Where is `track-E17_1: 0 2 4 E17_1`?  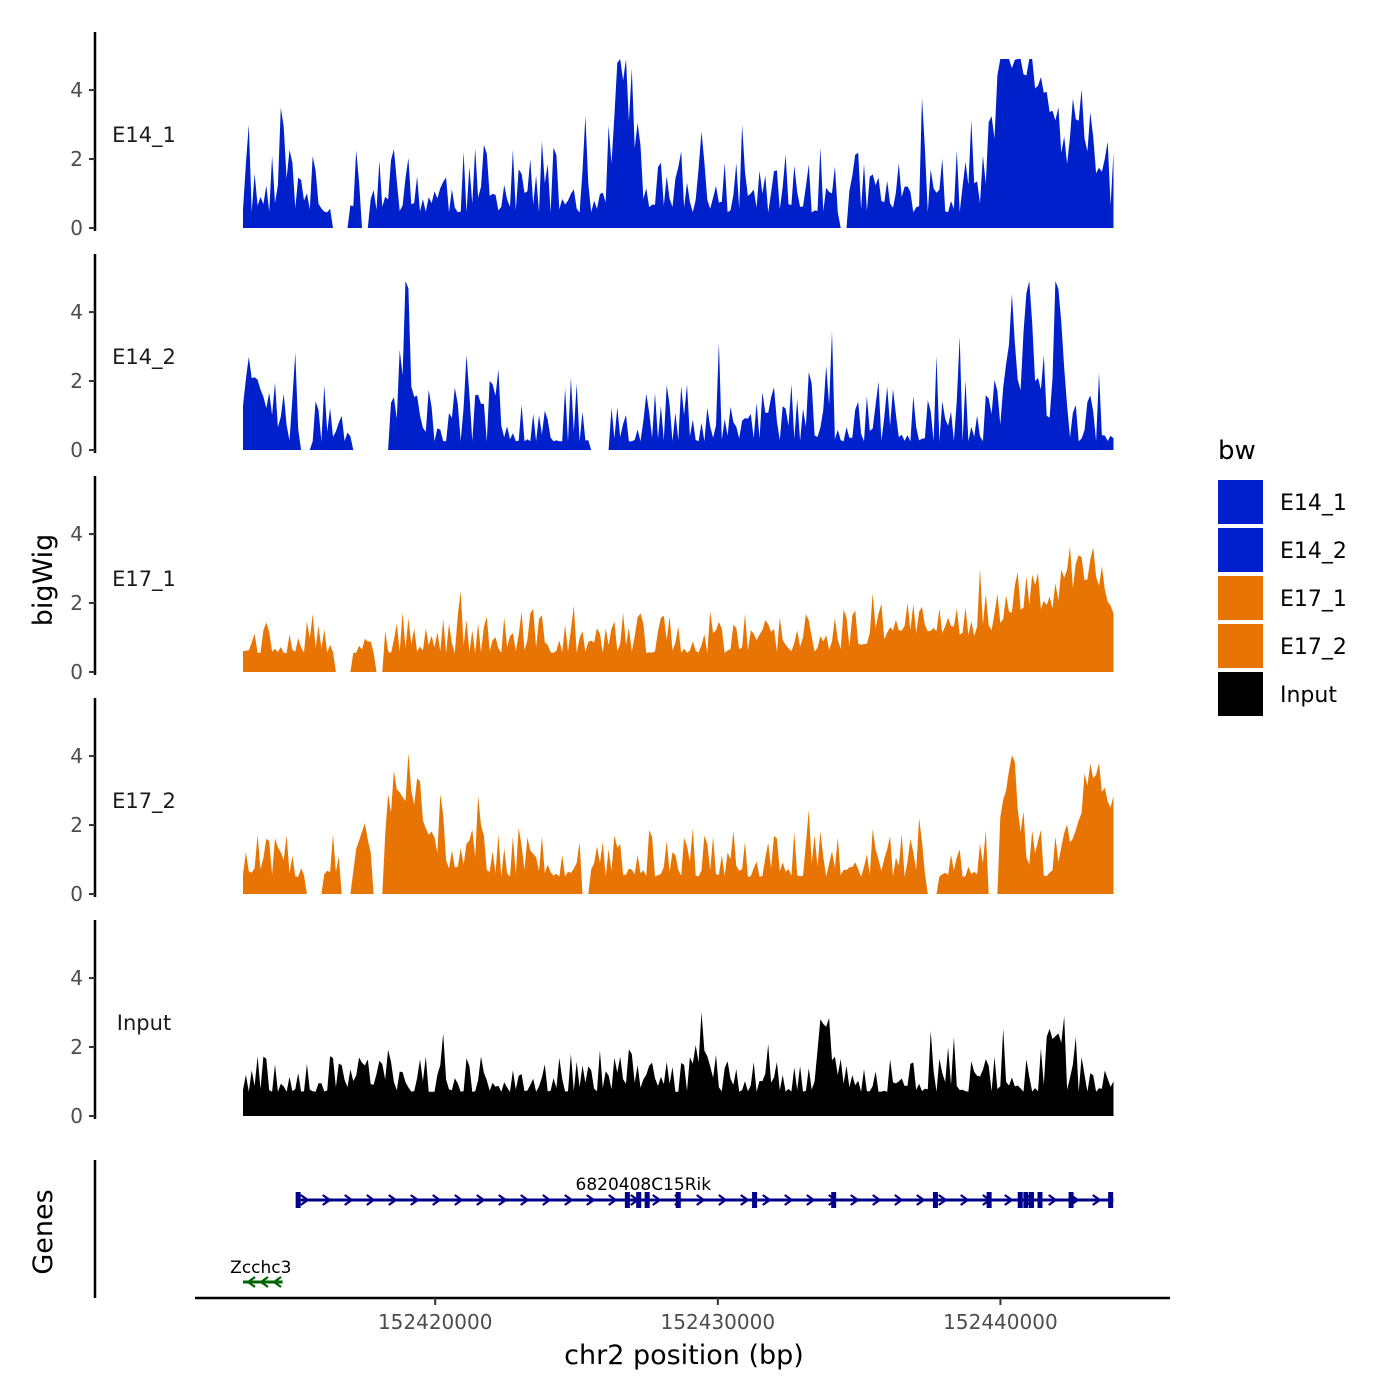
track-E17_1: 0 2 4 E17_1 is located at coordinates (592, 580).